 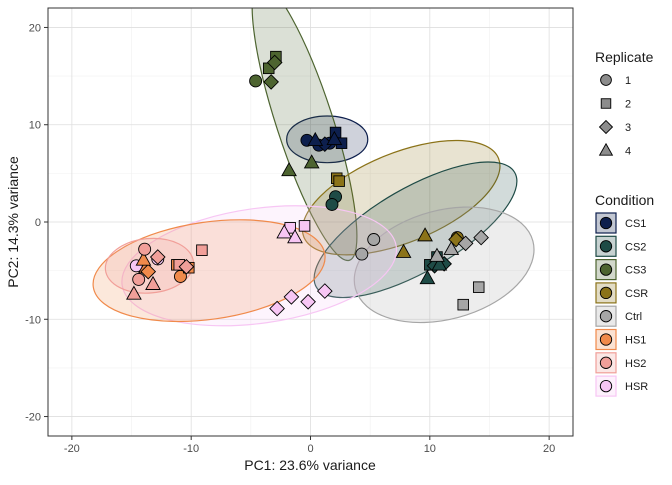 What do you see at coordinates (628, 128) in the screenshot?
I see `replicate-legend-label: 3` at bounding box center [628, 128].